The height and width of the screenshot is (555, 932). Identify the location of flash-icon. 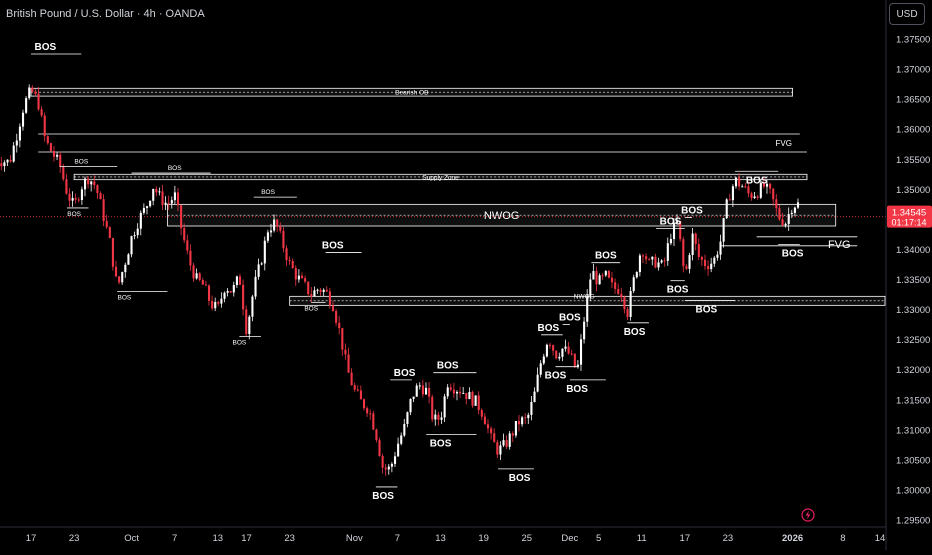
(808, 515).